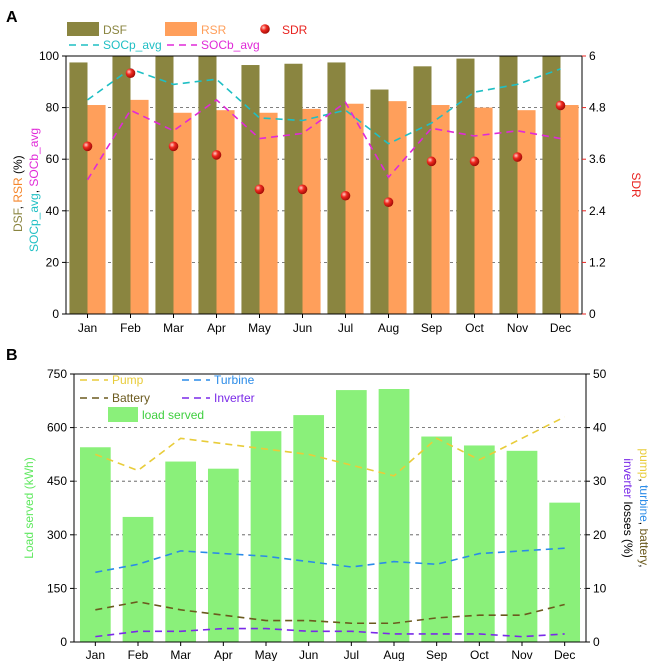  Describe the element at coordinates (57, 588) in the screenshot. I see `y-tick-label: 150` at that location.